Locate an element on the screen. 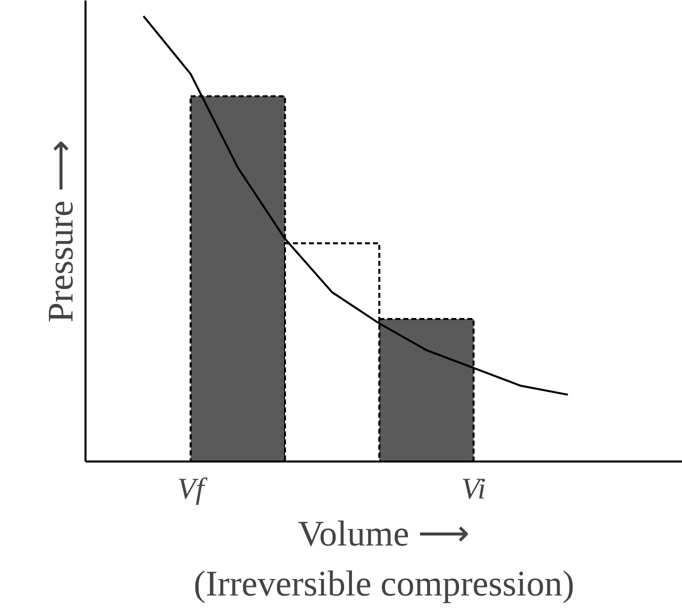 The height and width of the screenshot is (608, 682). x-tick-label: Vi is located at coordinates (473, 489).